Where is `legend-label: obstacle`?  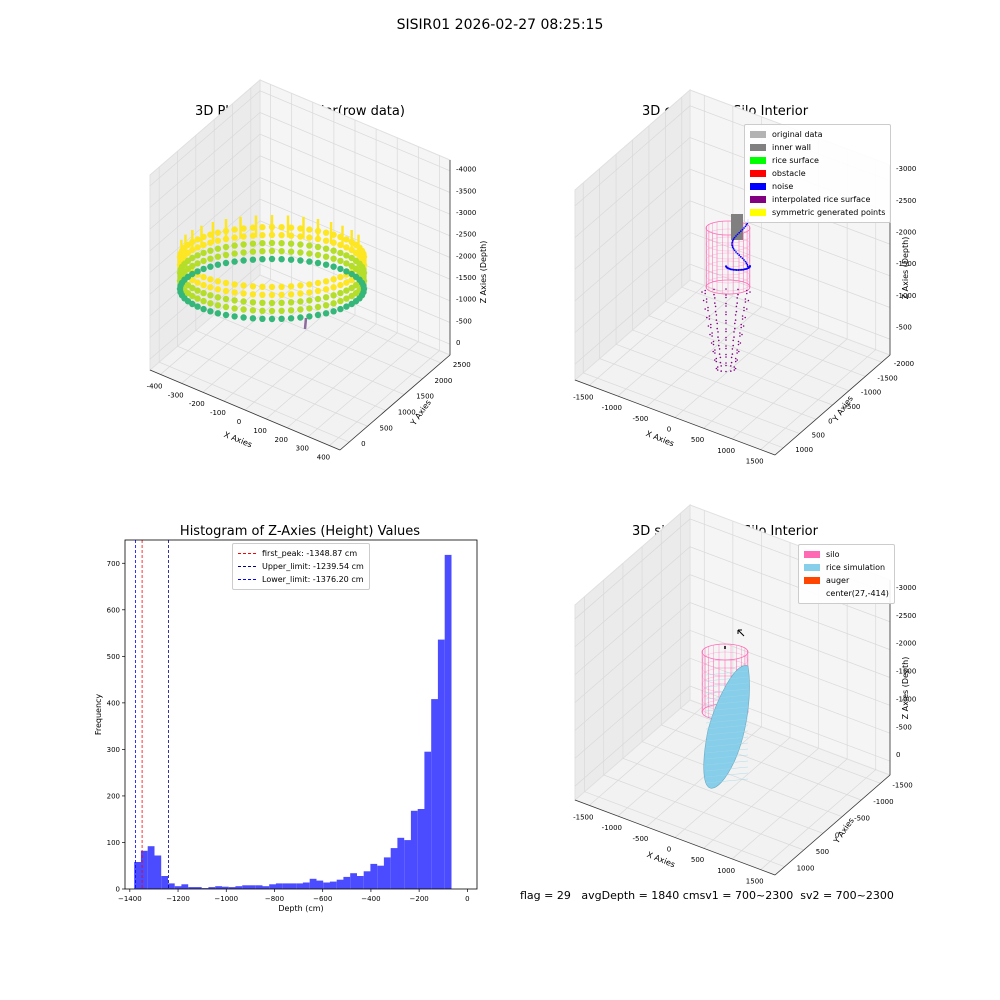
legend-label: obstacle is located at coordinates (789, 173).